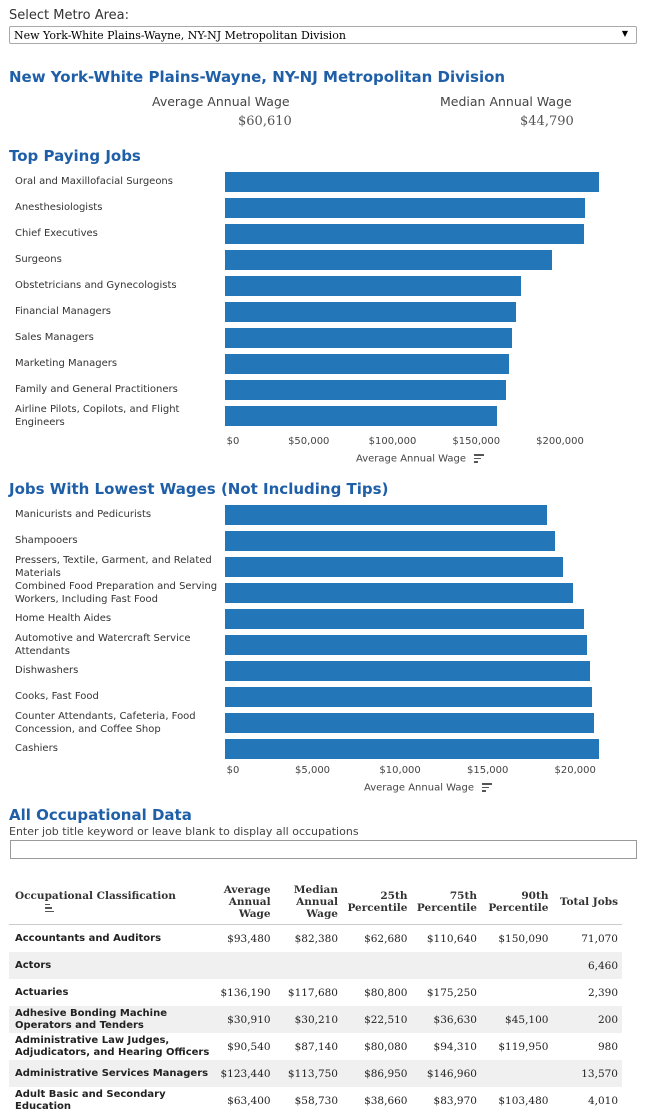 Image resolution: width=652 pixels, height=1114 pixels. I want to click on occupation-name: Actors, so click(111, 965).